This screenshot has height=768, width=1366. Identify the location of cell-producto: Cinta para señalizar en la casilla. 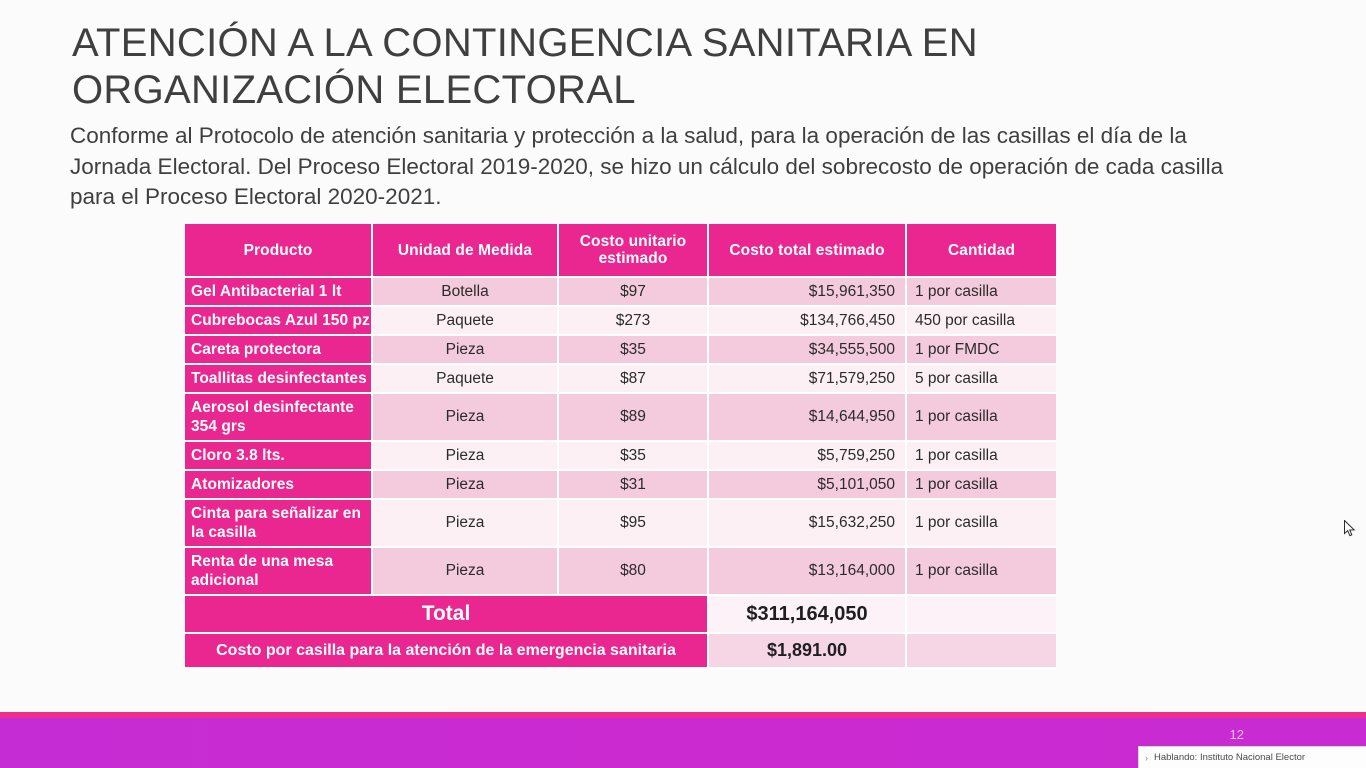
(279, 524).